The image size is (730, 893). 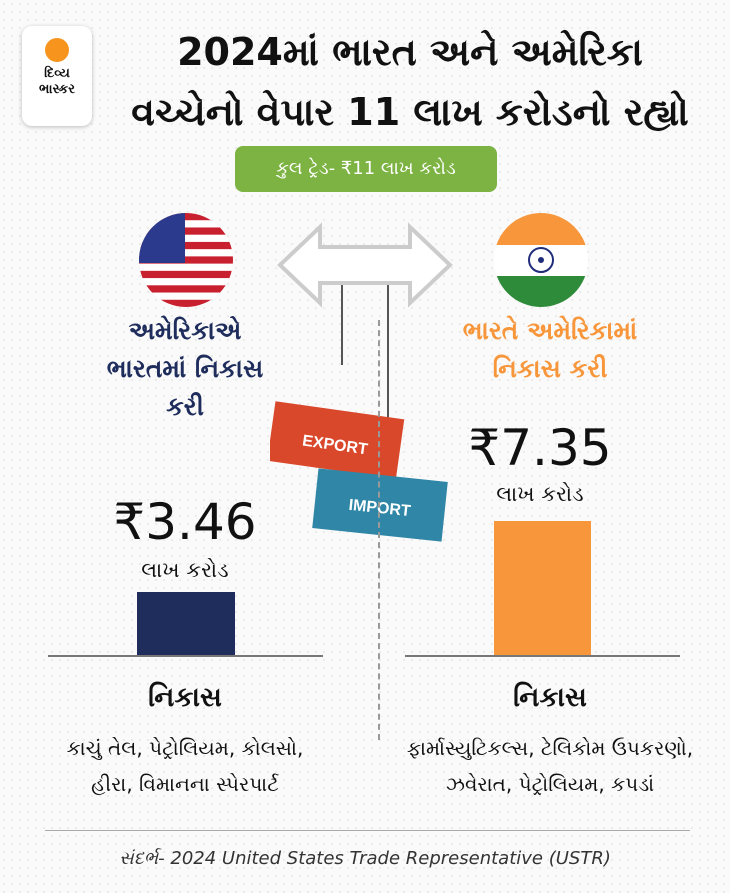 What do you see at coordinates (367, 830) in the screenshot?
I see `footer-divider` at bounding box center [367, 830].